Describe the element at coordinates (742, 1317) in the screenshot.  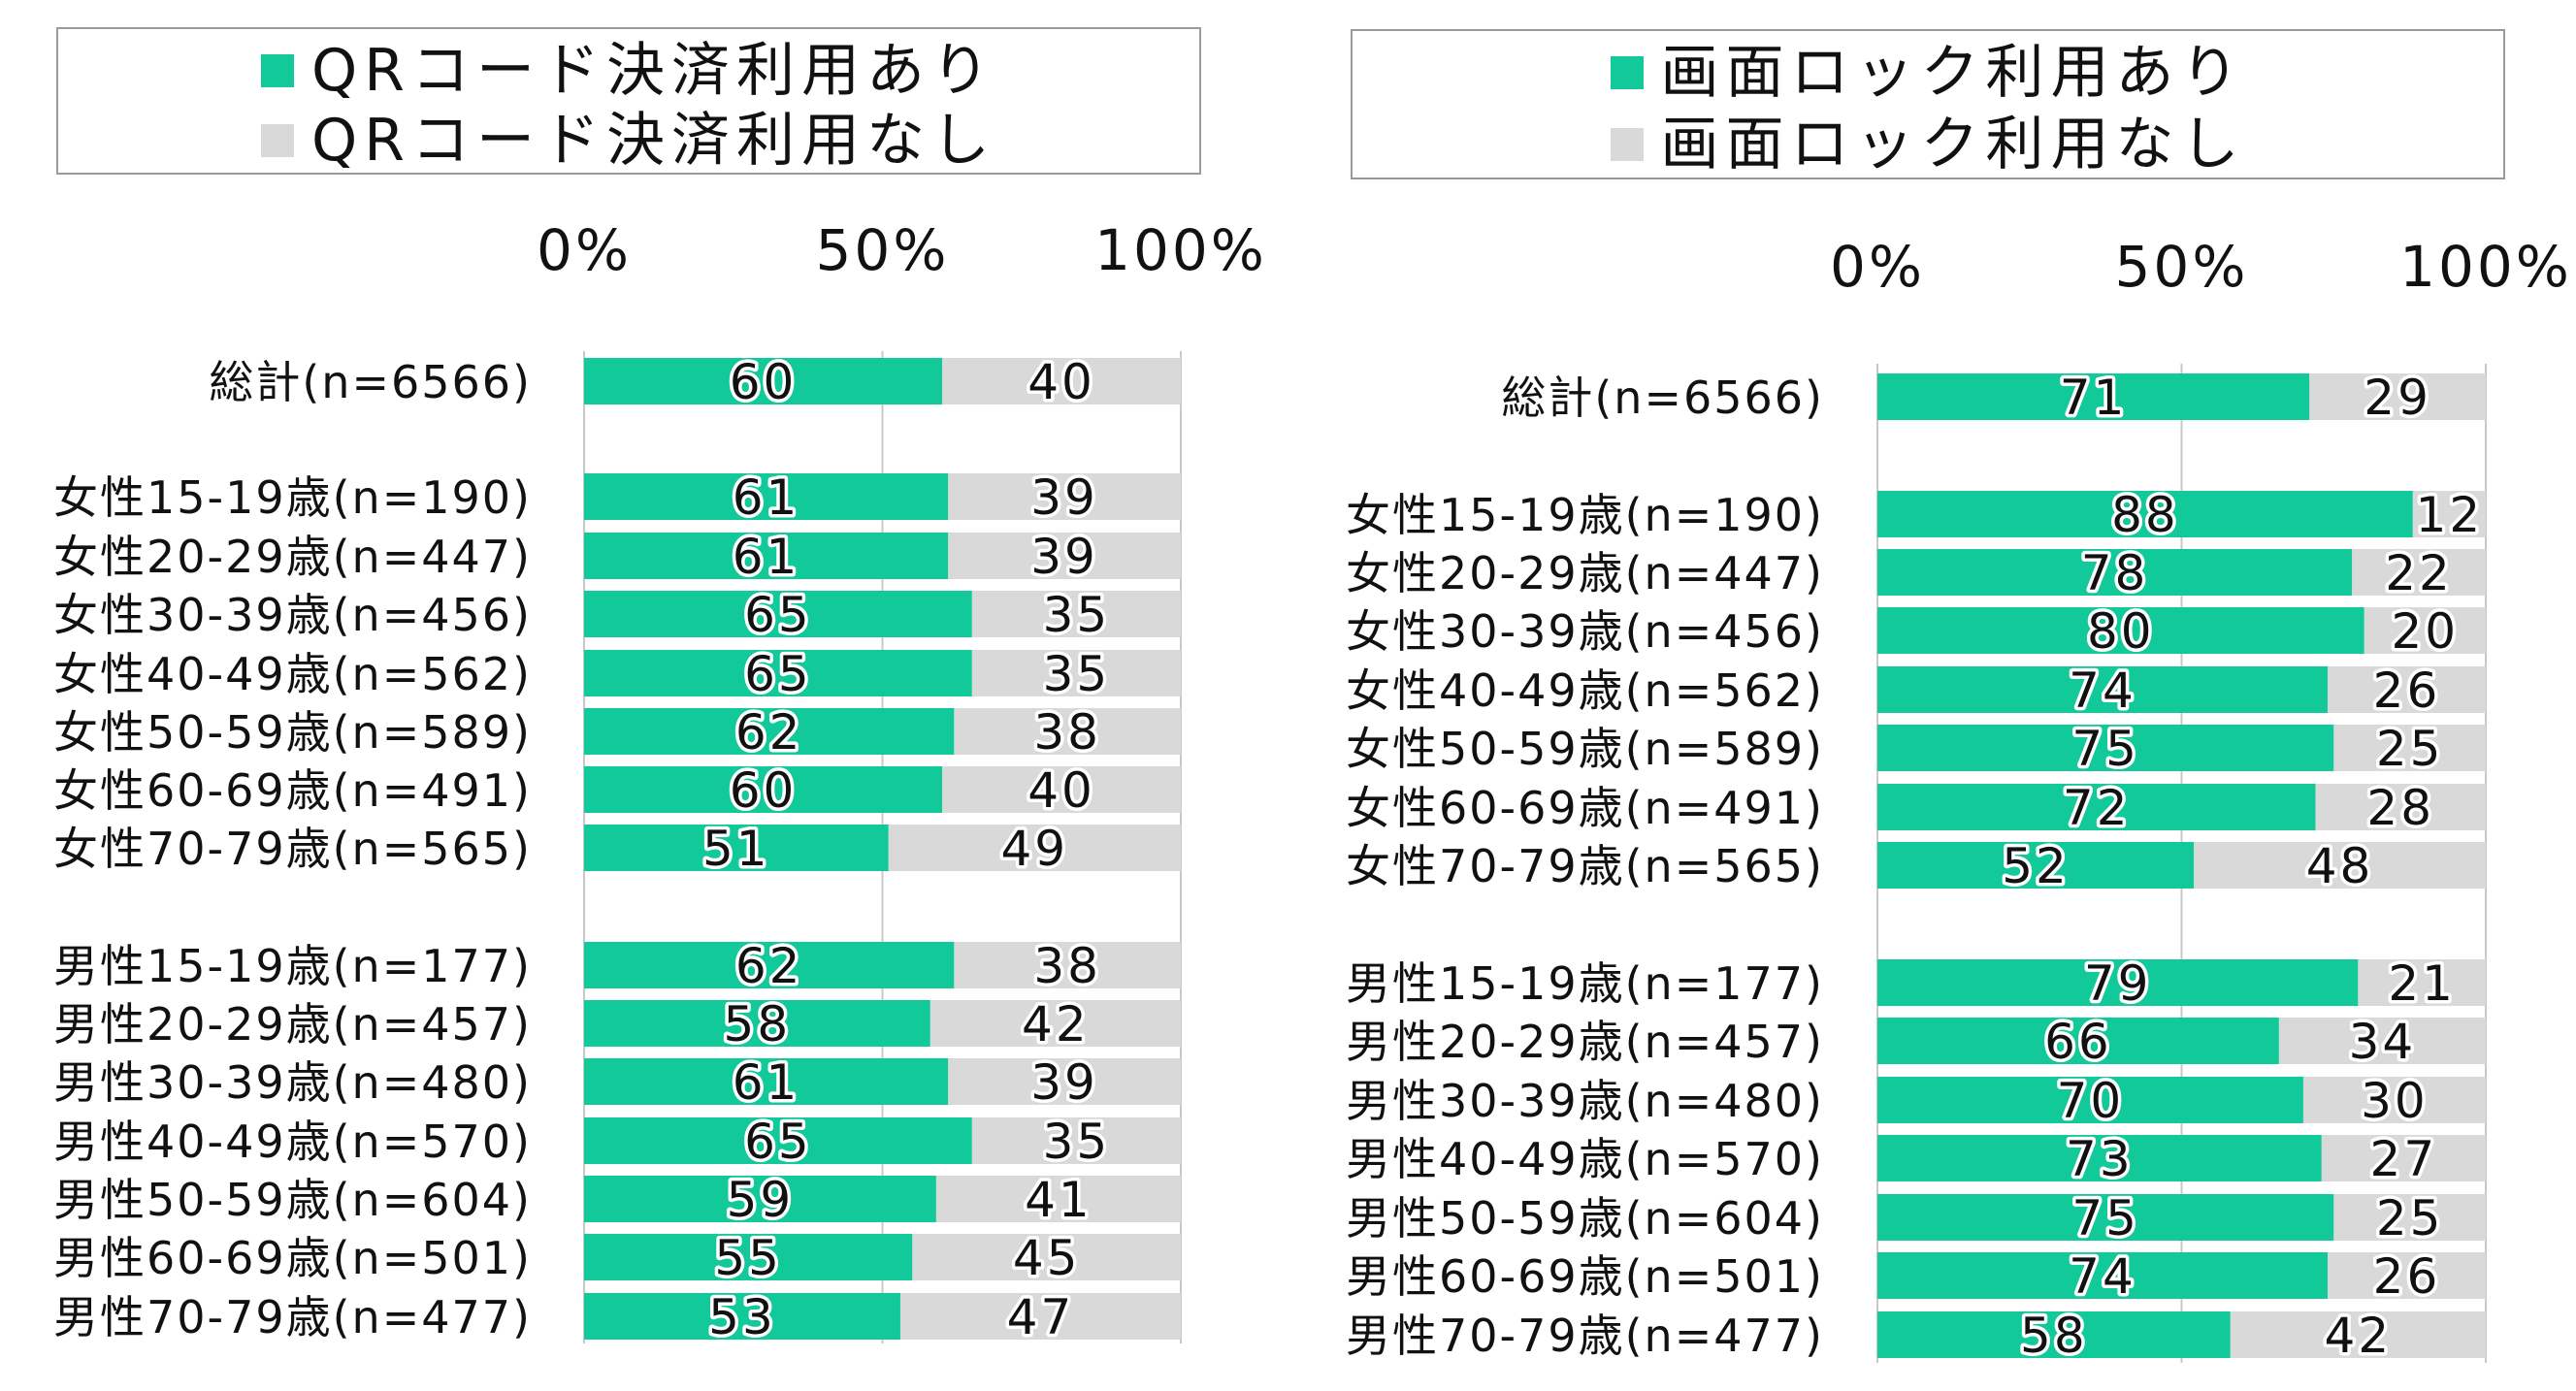
I see `data-label-with: 53` at that location.